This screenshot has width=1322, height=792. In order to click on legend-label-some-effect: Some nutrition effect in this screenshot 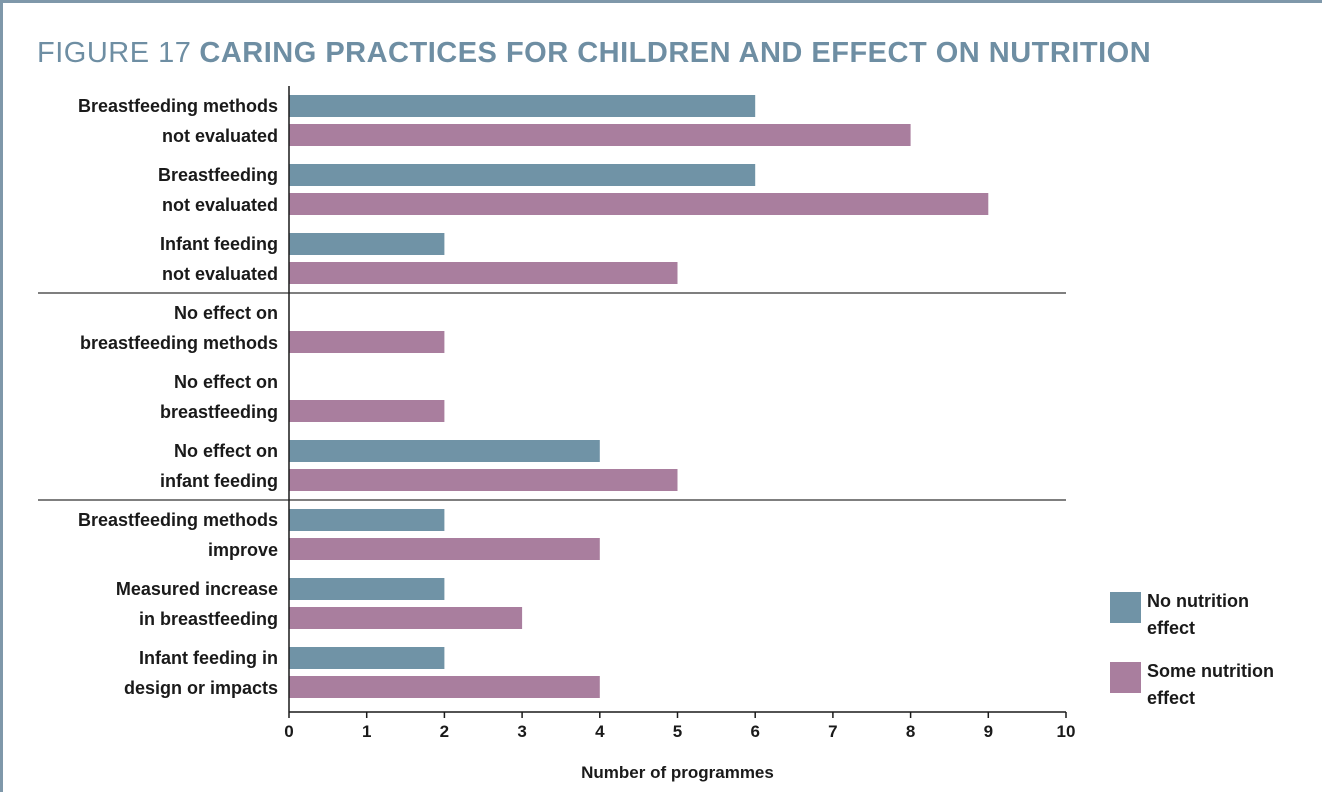, I will do `click(1210, 684)`.